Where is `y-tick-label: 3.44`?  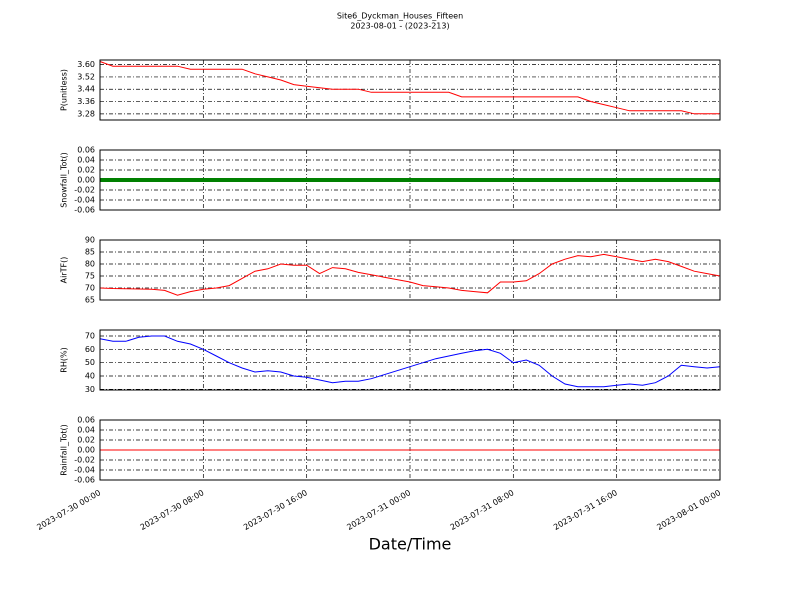 y-tick-label: 3.44 is located at coordinates (86, 89).